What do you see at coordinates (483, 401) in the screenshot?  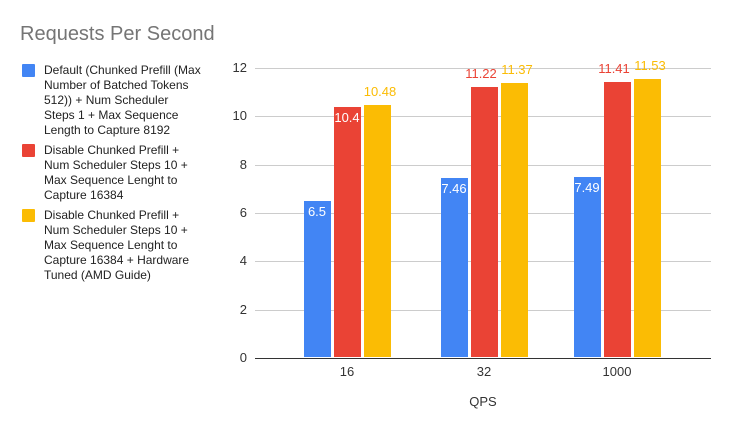 I see `x-axis-title: QPS` at bounding box center [483, 401].